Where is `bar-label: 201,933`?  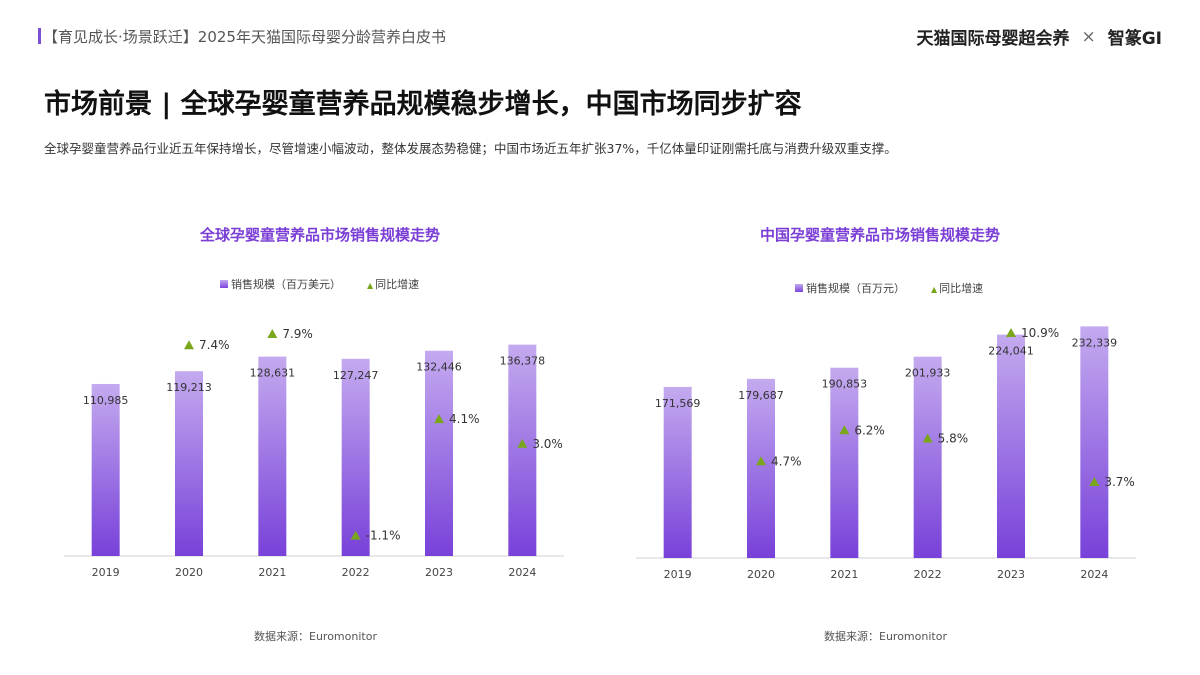
bar-label: 201,933 is located at coordinates (928, 373).